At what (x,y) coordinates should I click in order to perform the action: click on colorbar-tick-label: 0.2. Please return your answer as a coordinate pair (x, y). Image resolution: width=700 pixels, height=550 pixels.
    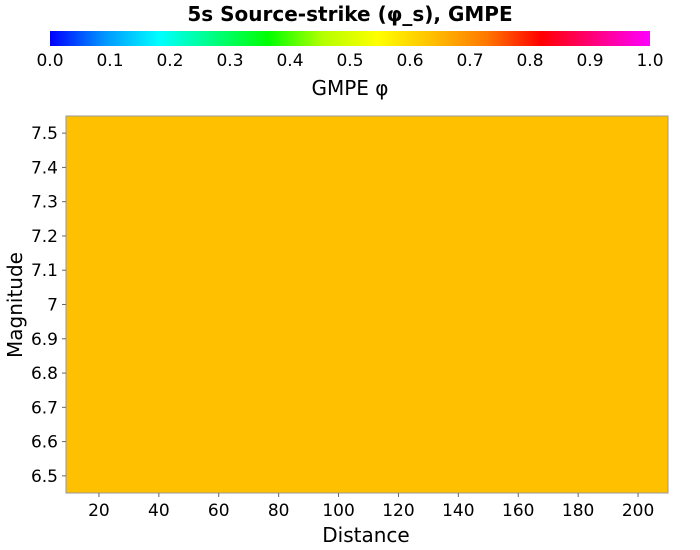
    Looking at the image, I should click on (169, 61).